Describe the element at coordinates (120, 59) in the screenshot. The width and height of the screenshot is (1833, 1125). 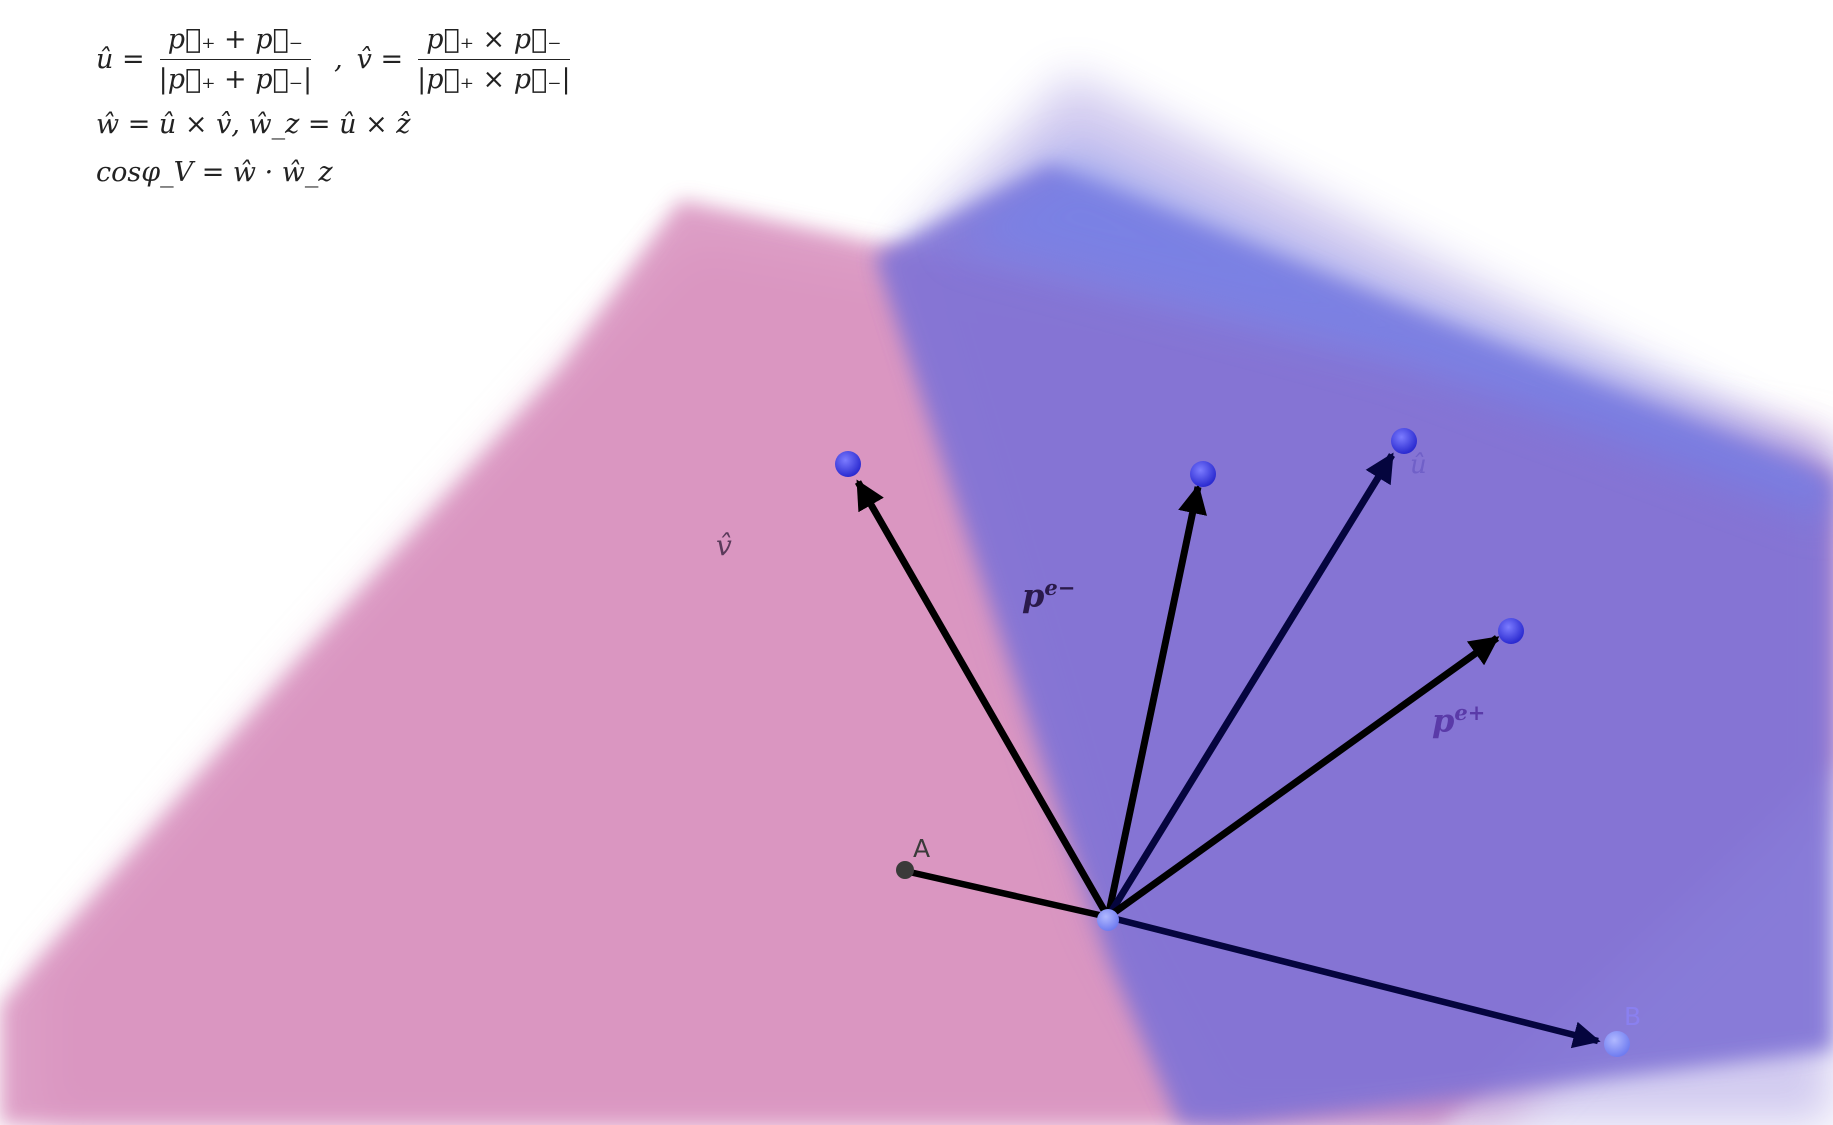
I see `u-hat-lhs: û =` at that location.